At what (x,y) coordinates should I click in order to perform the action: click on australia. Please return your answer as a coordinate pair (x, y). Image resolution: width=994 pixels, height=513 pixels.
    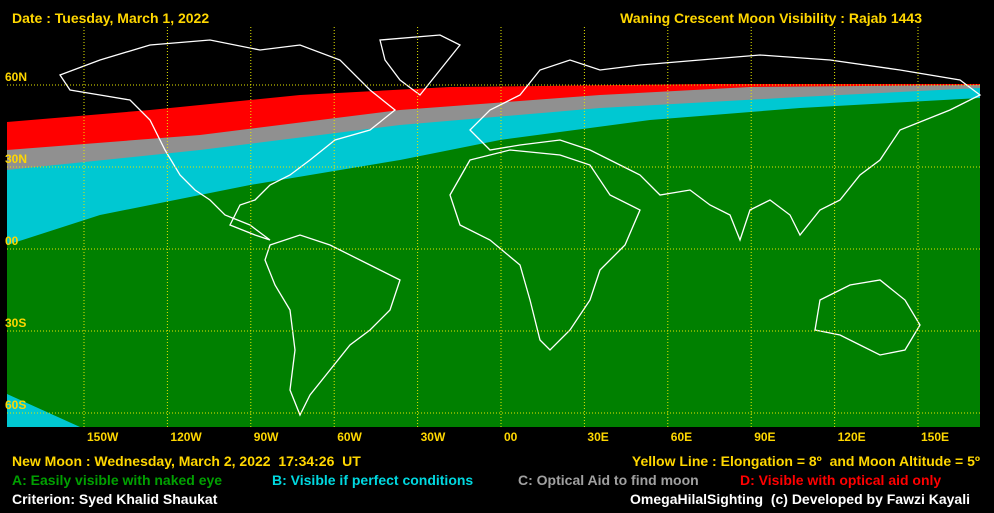
    Looking at the image, I should click on (867, 317).